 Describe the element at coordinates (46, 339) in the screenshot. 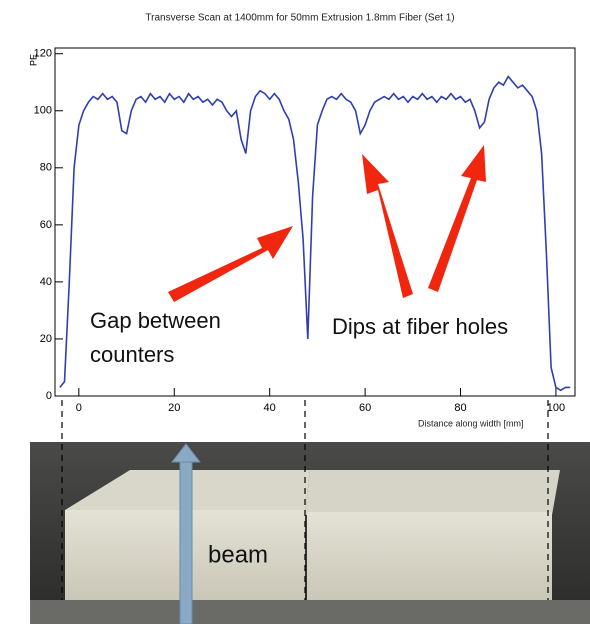

I see `y-tick-label: 20` at that location.